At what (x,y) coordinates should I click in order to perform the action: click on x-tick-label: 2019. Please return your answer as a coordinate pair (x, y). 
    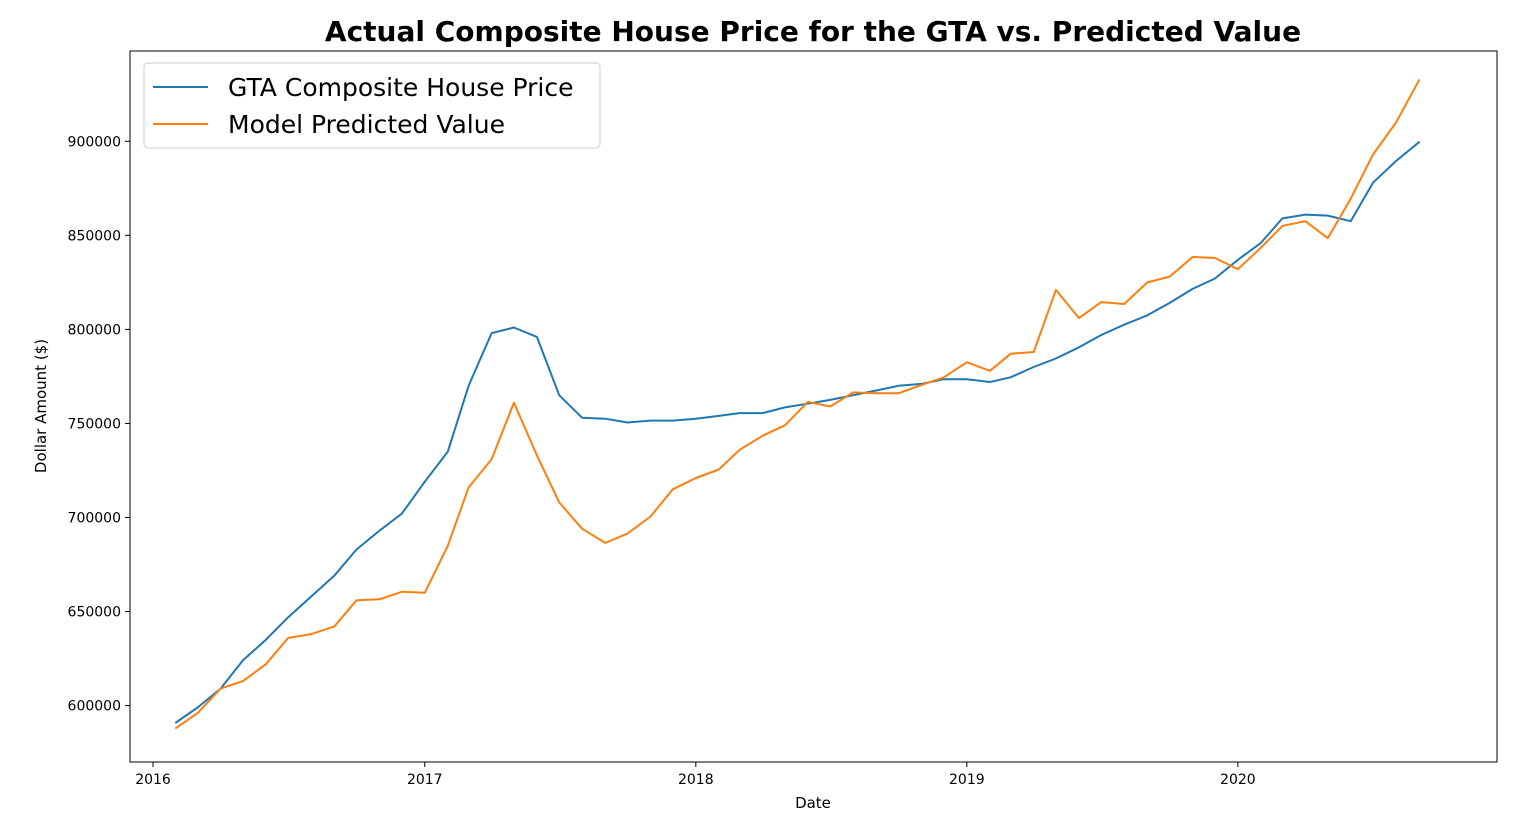
    Looking at the image, I should click on (967, 780).